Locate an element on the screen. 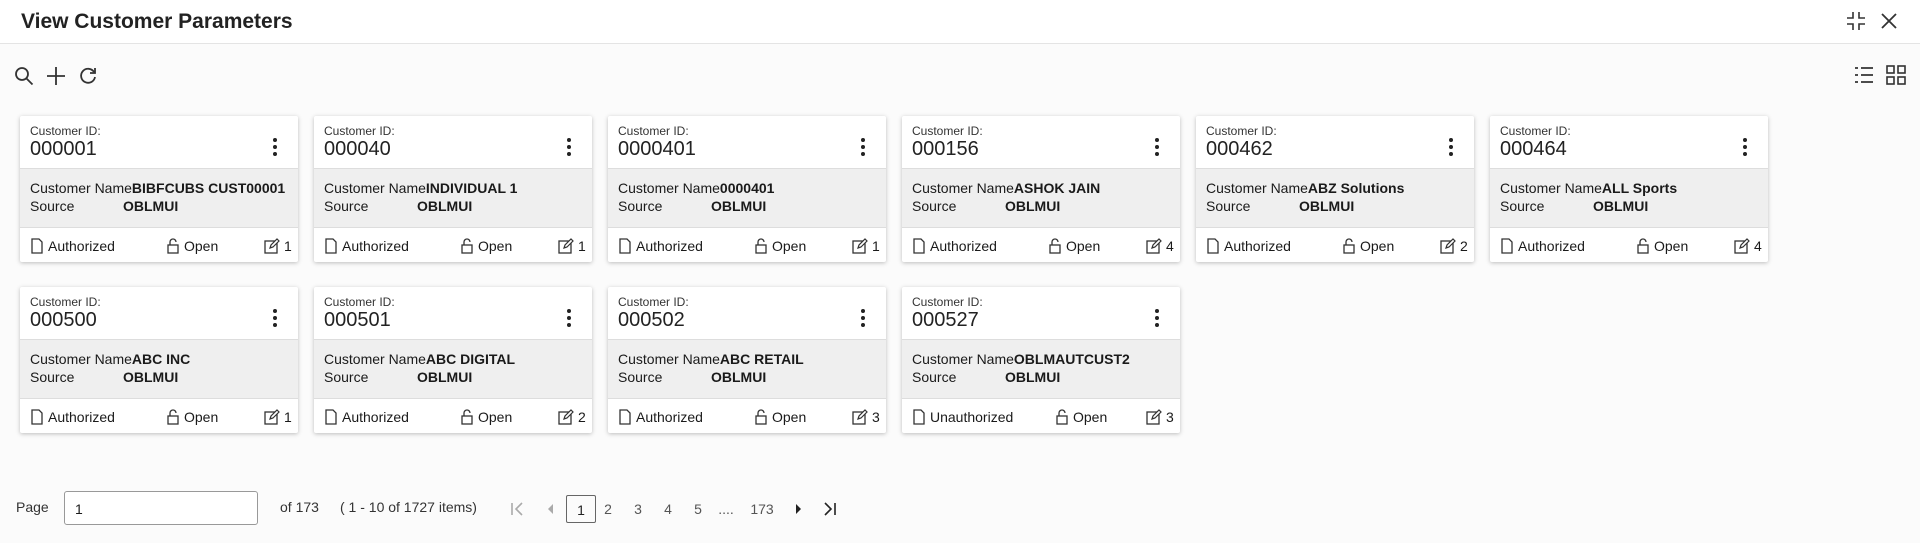 This screenshot has width=1920, height=543. name-row: Customer NameASHOK JAIN is located at coordinates (1006, 188).